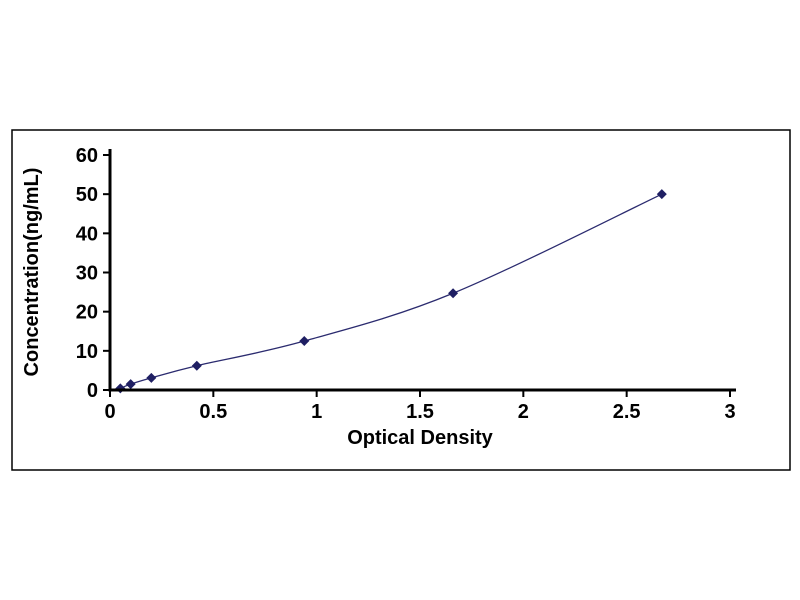 The image size is (800, 600). I want to click on y-tick-label: 10, so click(87, 352).